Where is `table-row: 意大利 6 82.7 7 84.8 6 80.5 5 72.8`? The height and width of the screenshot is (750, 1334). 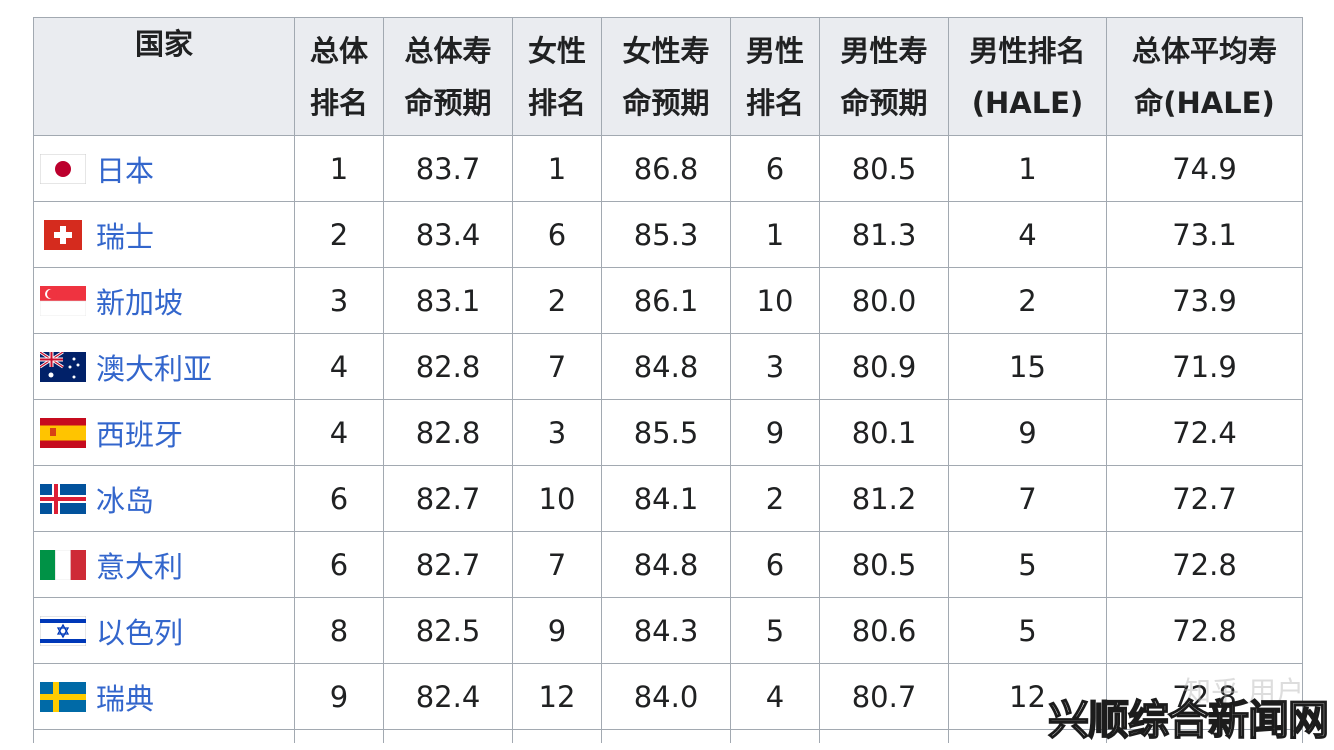 table-row: 意大利 6 82.7 7 84.8 6 80.5 5 72.8 is located at coordinates (668, 564).